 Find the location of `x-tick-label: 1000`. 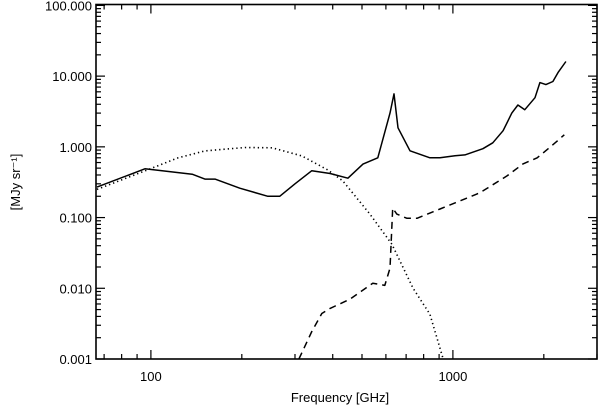

x-tick-label: 1000 is located at coordinates (452, 376).